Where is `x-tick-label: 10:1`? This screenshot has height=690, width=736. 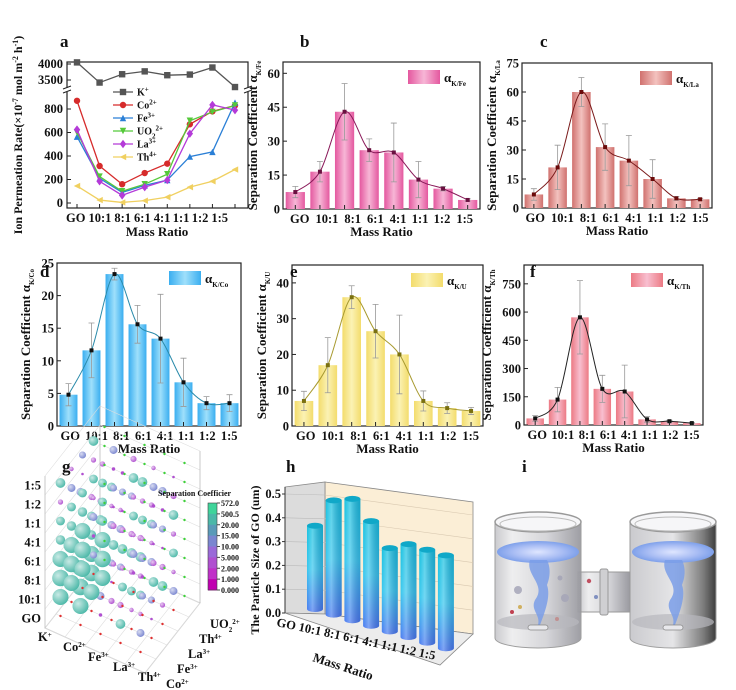 x-tick-label: 10:1 is located at coordinates (562, 435).